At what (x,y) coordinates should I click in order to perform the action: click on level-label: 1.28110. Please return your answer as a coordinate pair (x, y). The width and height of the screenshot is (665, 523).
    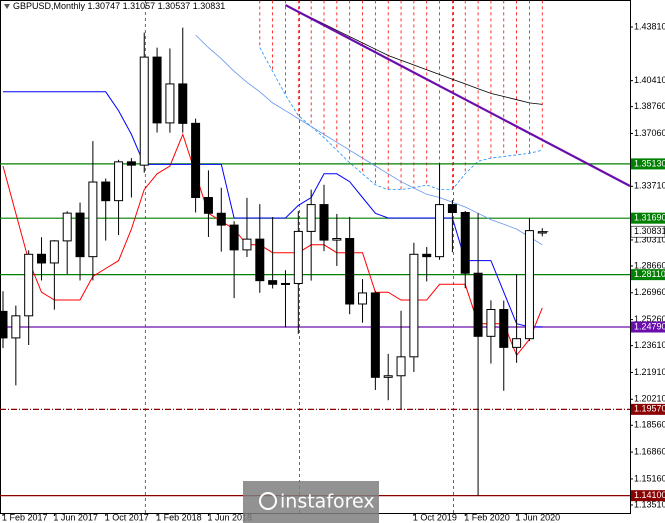
    Looking at the image, I should click on (649, 274).